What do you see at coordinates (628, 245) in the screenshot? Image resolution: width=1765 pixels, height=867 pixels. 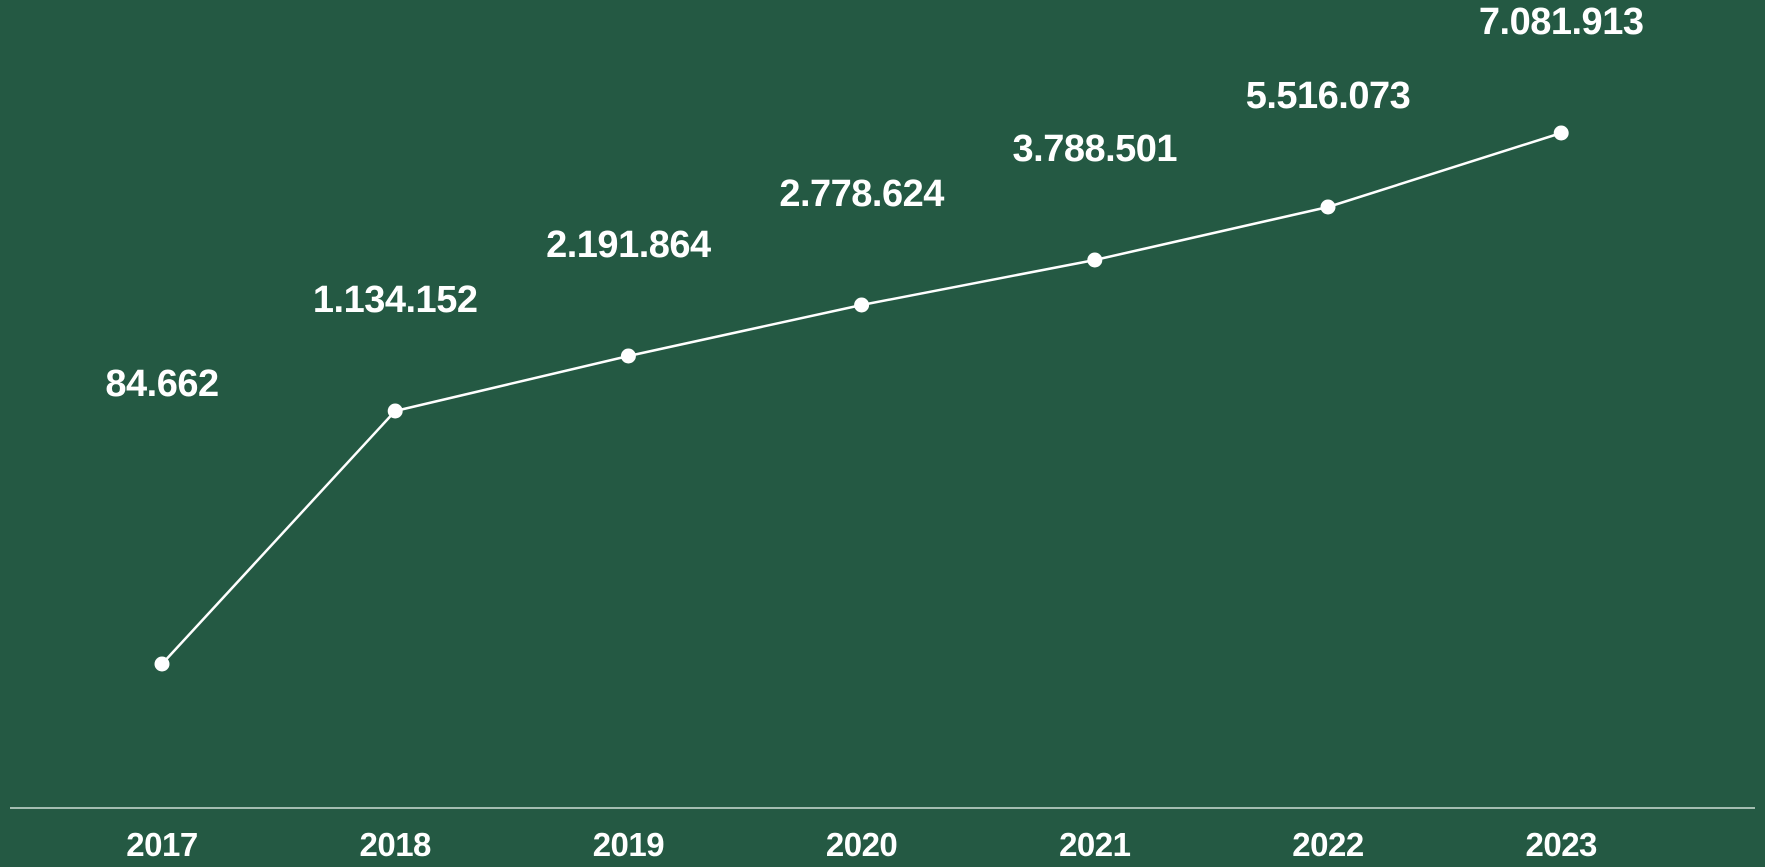 I see `data-label-2019: 2.191.864` at bounding box center [628, 245].